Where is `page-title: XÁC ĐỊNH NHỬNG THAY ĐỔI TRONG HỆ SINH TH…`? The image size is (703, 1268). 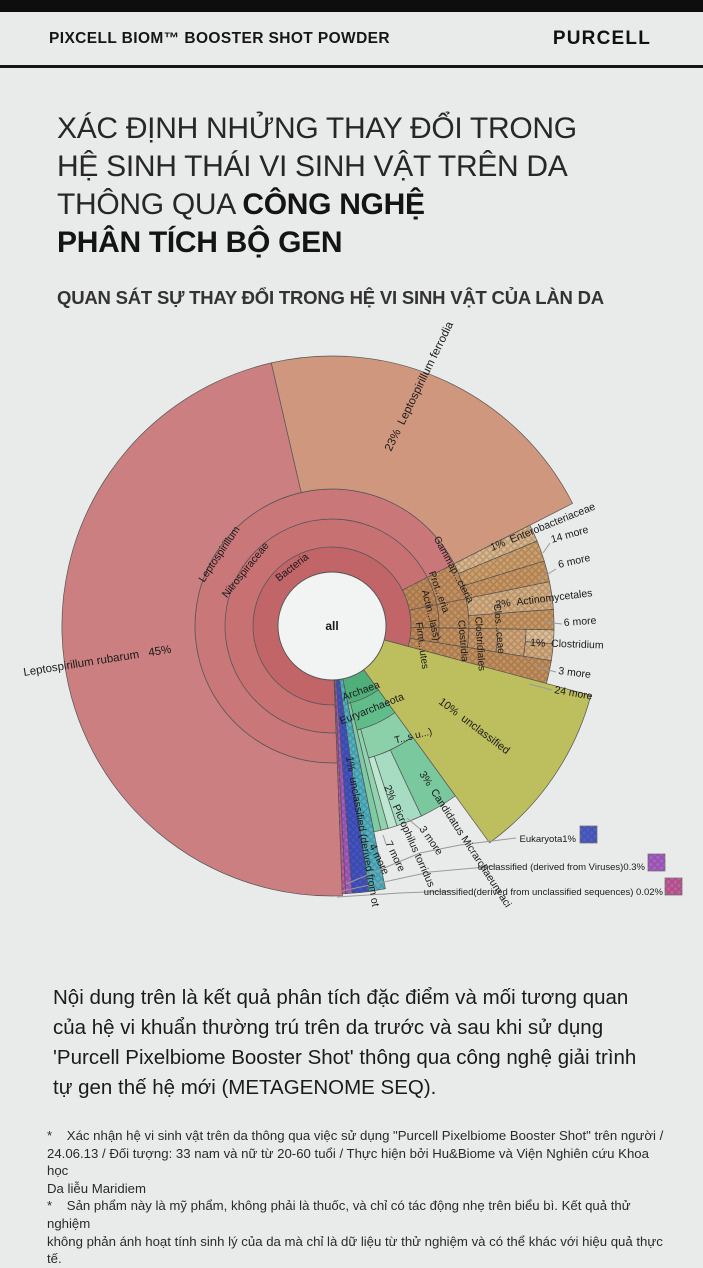 page-title: XÁC ĐỊNH NHỬNG THAY ĐỔI TRONG HỆ SINH TH… is located at coordinates (357, 186).